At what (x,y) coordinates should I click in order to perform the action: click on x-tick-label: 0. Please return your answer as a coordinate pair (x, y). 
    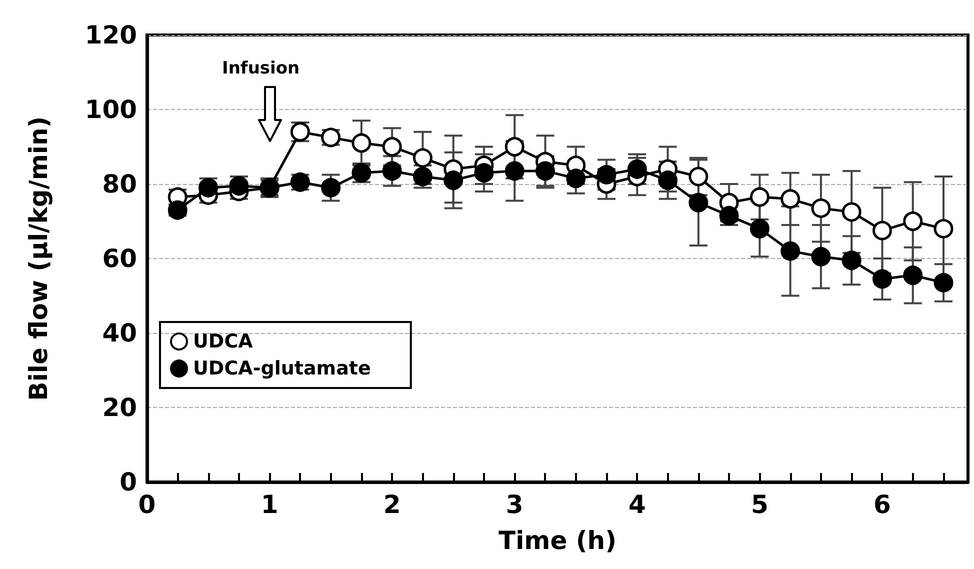
    Looking at the image, I should click on (147, 504).